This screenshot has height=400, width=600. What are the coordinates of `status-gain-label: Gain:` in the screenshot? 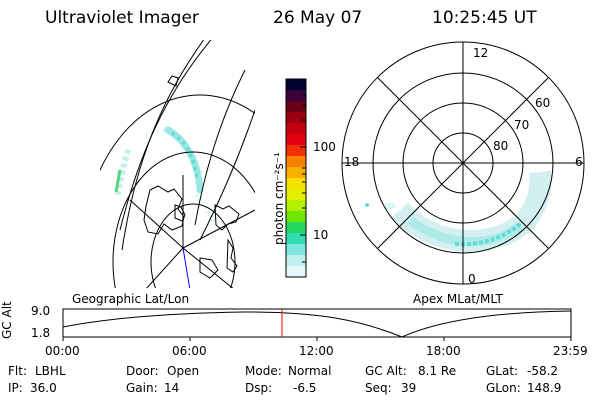 It's located at (142, 388).